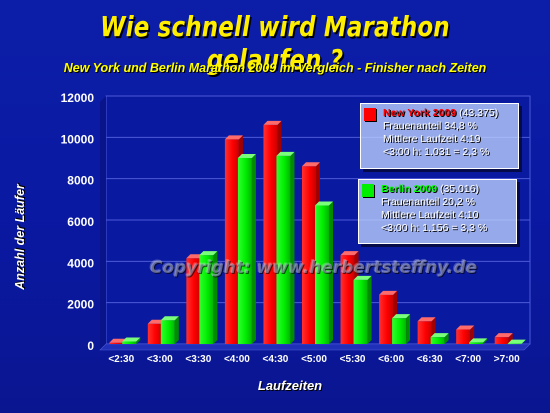  Describe the element at coordinates (459, 189) in the screenshot. I see `legend-count-berlin: (35.016)` at that location.